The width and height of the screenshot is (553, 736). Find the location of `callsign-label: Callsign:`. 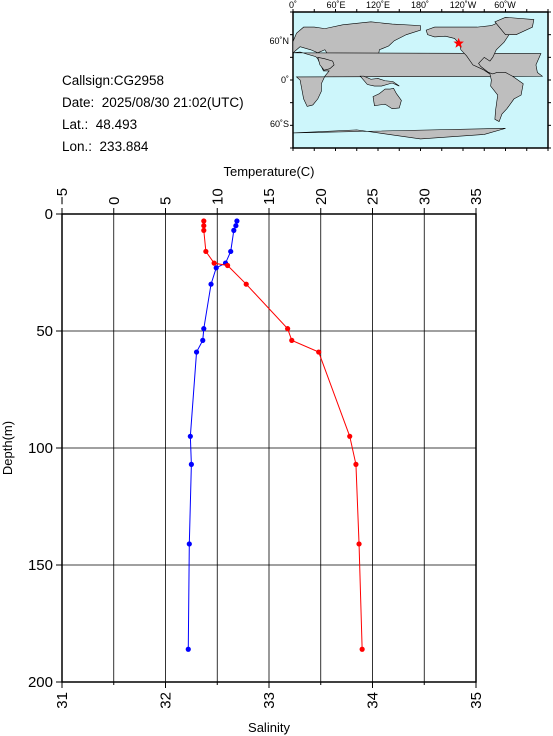

callsign-label: Callsign: is located at coordinates (88, 80).